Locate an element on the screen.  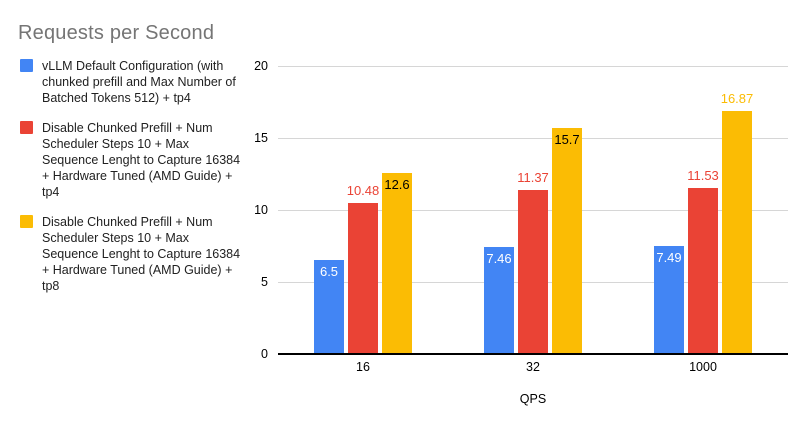
bar-value-label: 6.5 is located at coordinates (329, 272).